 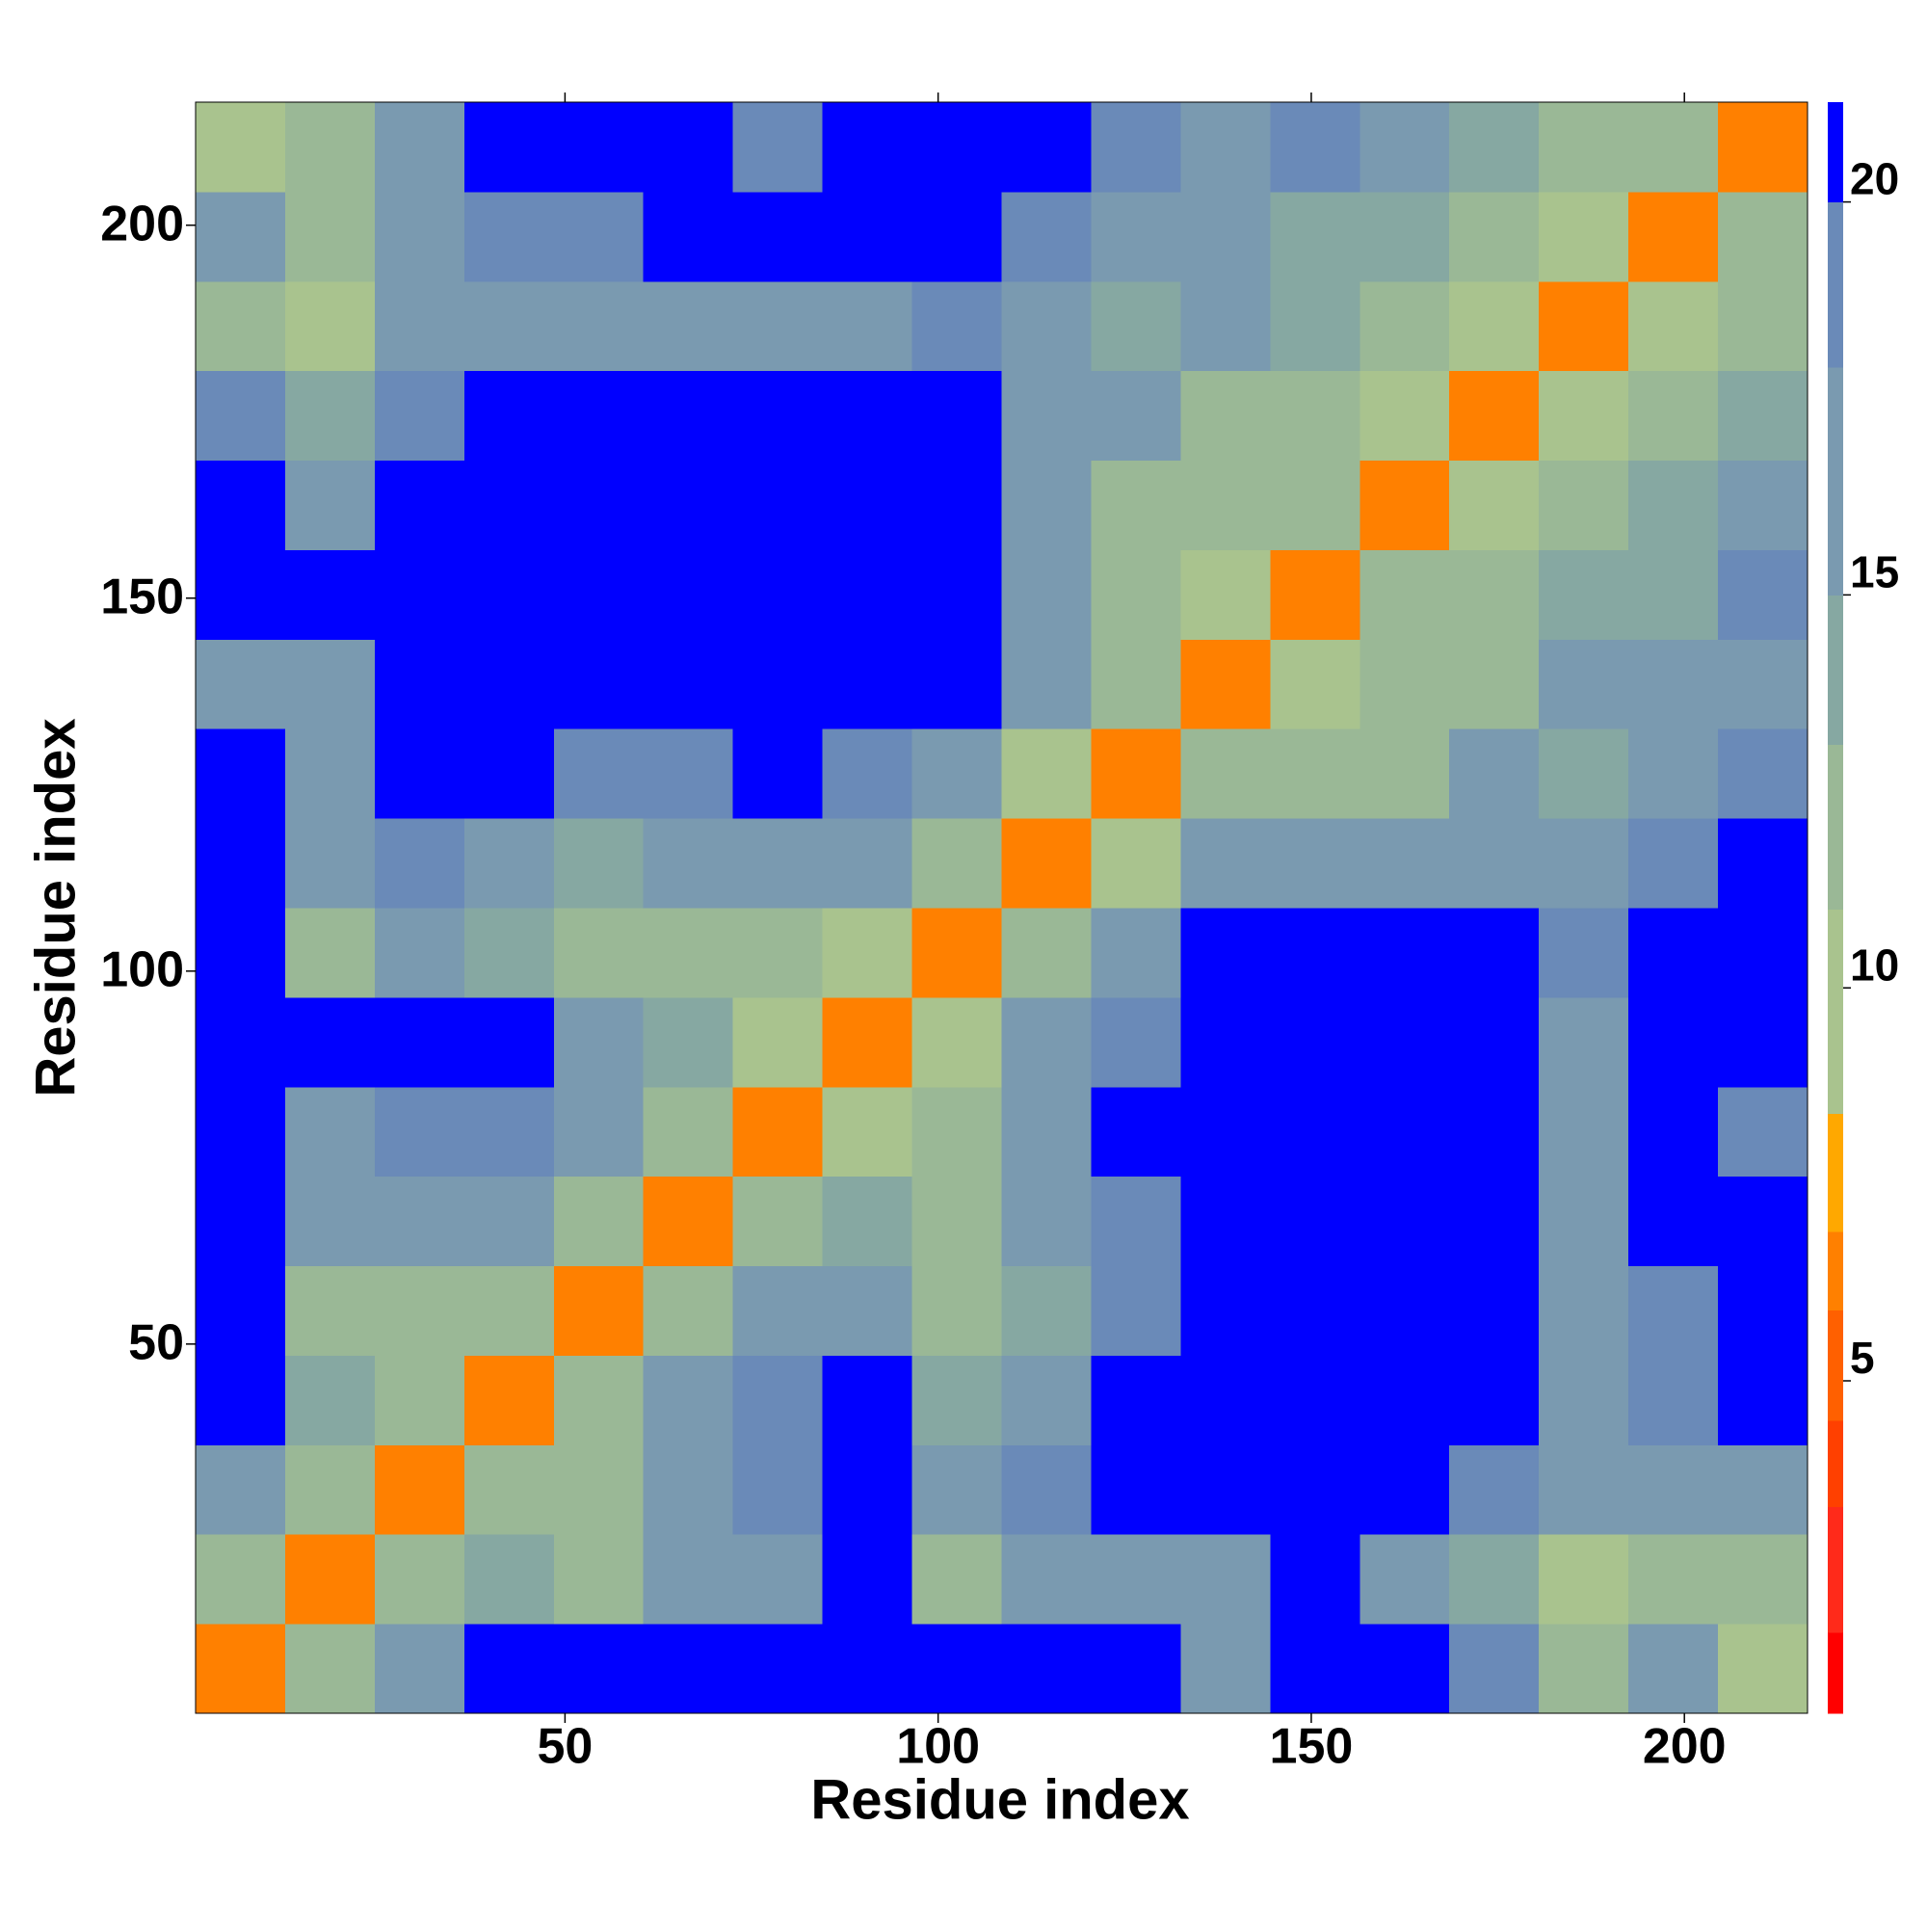 I want to click on x-axis-title: Residue index, so click(x=1000, y=1799).